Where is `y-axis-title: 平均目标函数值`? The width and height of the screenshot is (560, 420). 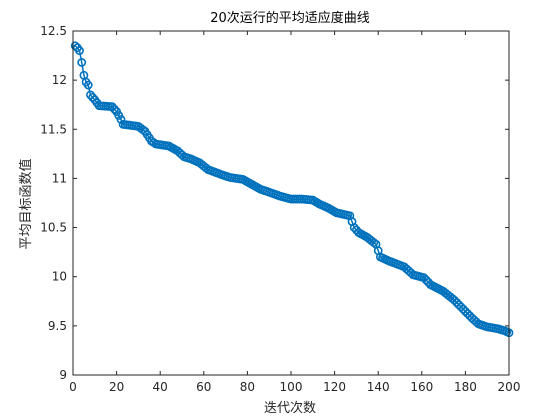 y-axis-title: 平均目标函数值 is located at coordinates (26, 203).